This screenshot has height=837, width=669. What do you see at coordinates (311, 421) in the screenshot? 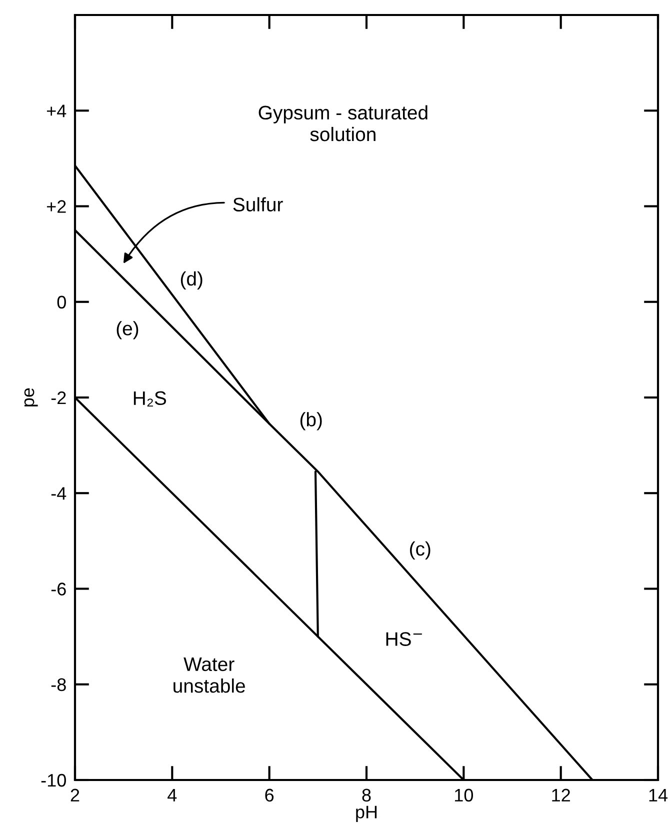
I see `annotation: (b)` at bounding box center [311, 421].